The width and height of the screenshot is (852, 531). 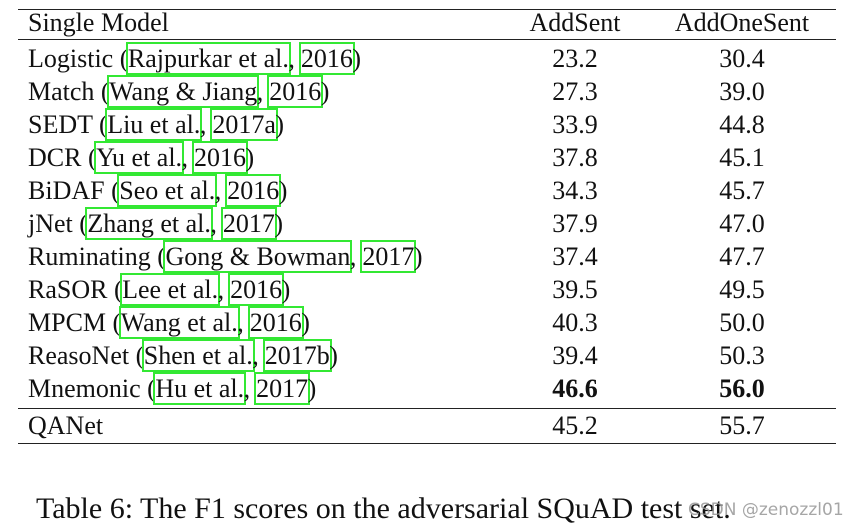 I want to click on model-text: Match (, so click(x=69, y=91).